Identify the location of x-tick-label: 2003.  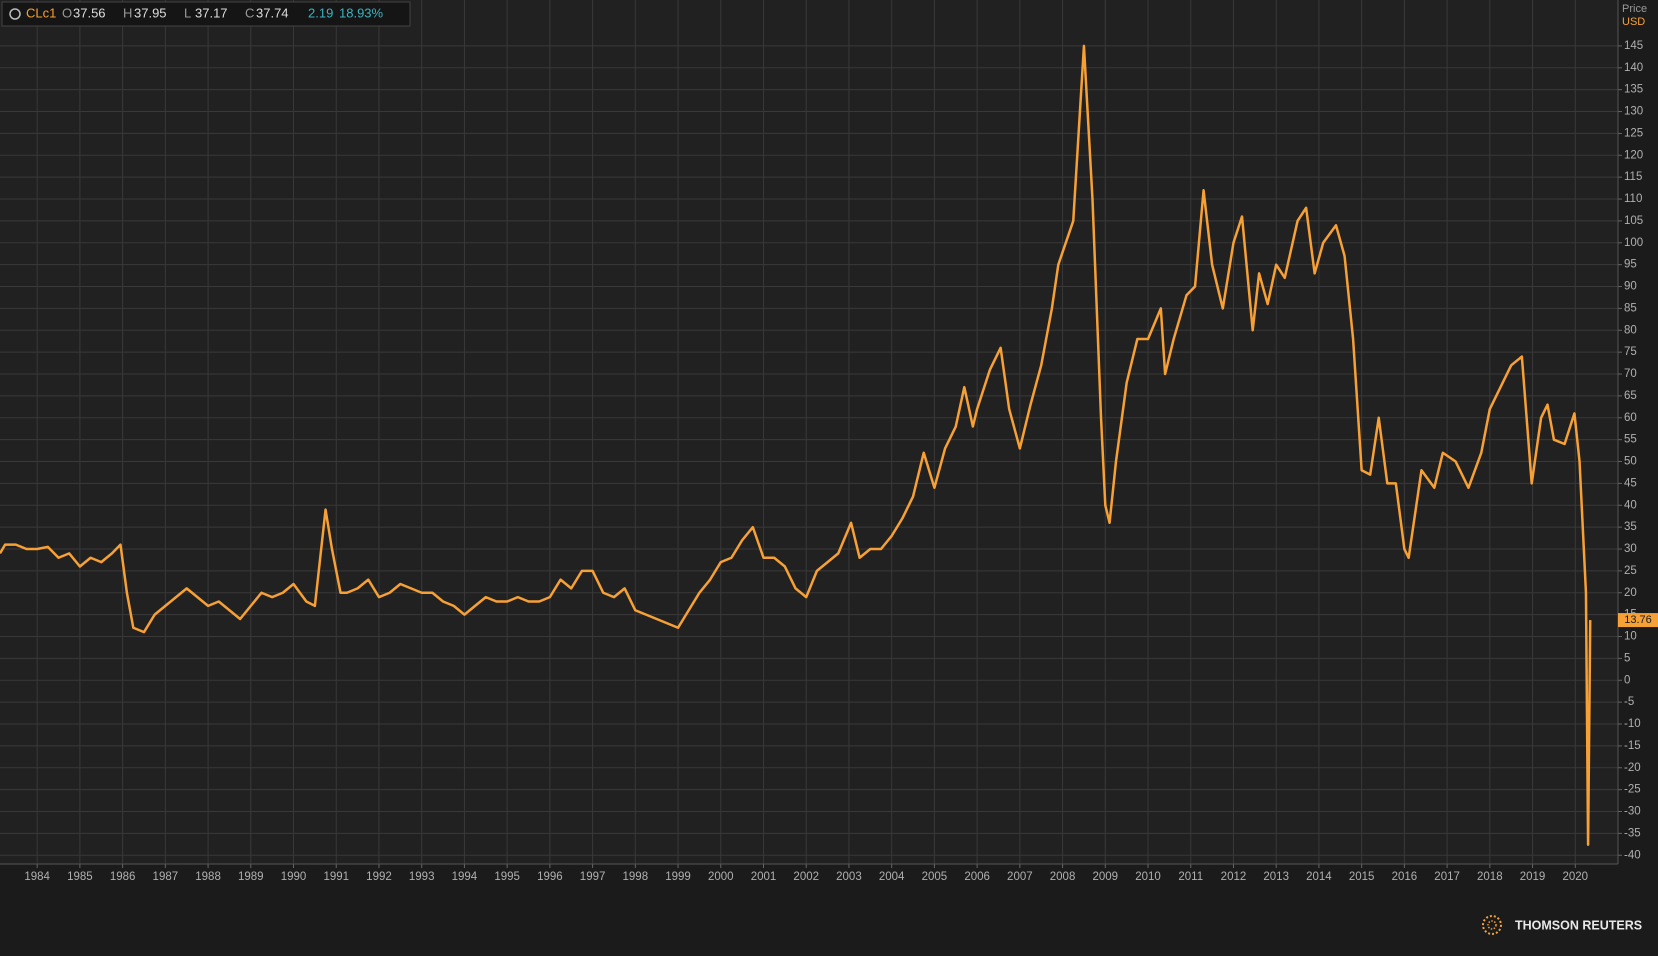
(849, 877).